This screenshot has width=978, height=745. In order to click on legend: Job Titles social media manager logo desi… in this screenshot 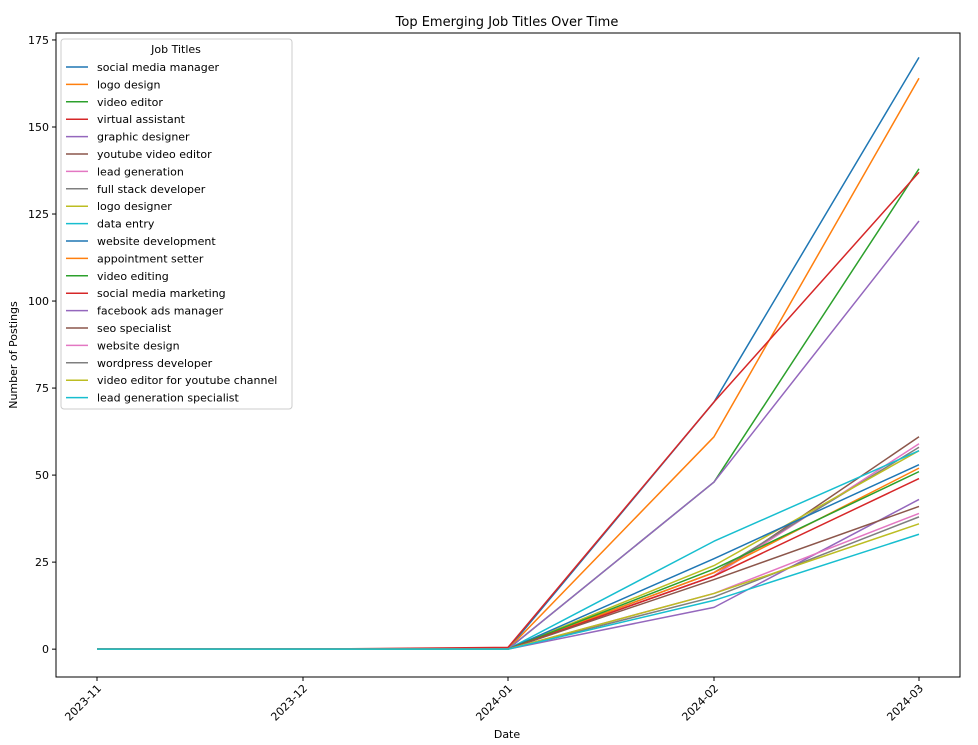, I will do `click(176, 224)`.